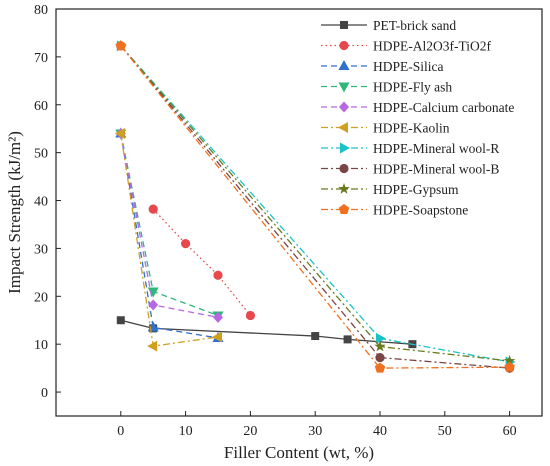  I want to click on legend-label: PET-brick sand, so click(414, 25).